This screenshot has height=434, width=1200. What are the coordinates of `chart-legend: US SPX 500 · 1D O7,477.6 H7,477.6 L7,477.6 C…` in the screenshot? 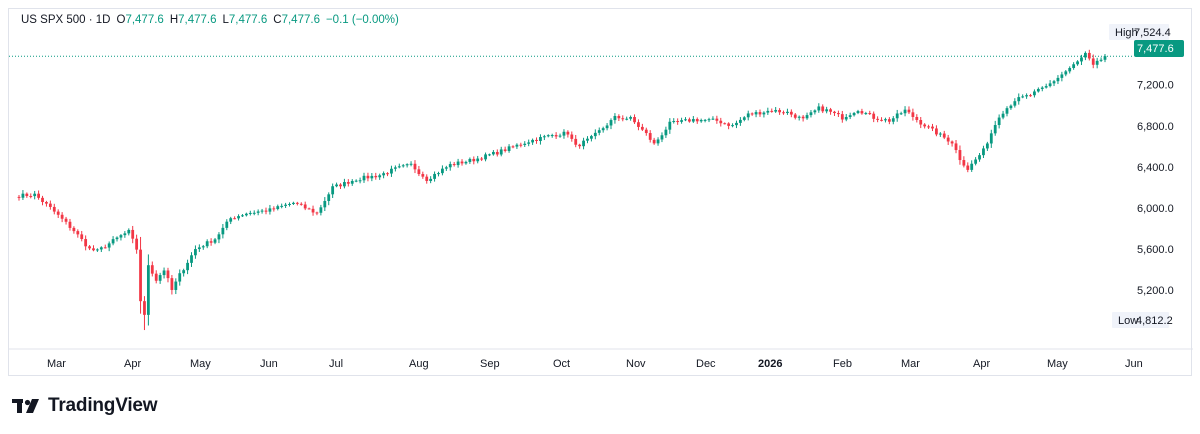 It's located at (213, 20).